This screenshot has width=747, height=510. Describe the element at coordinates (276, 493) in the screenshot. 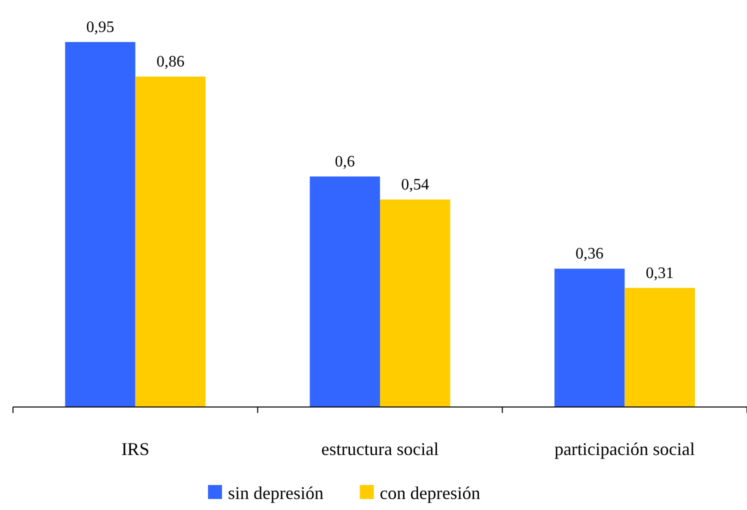

I see `legend-label: sin depresión` at that location.